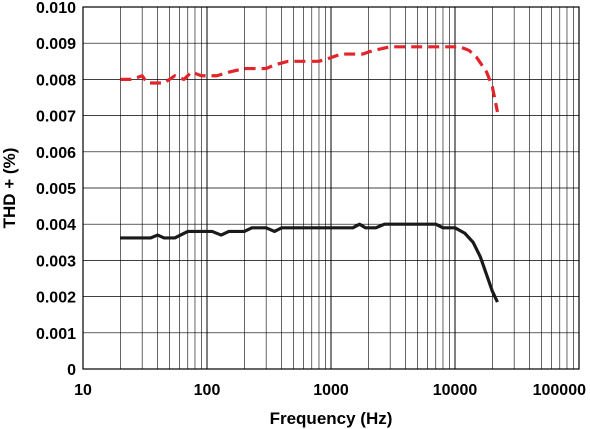 This screenshot has height=429, width=590. Describe the element at coordinates (56, 117) in the screenshot. I see `y-tick-label: 0.007` at that location.